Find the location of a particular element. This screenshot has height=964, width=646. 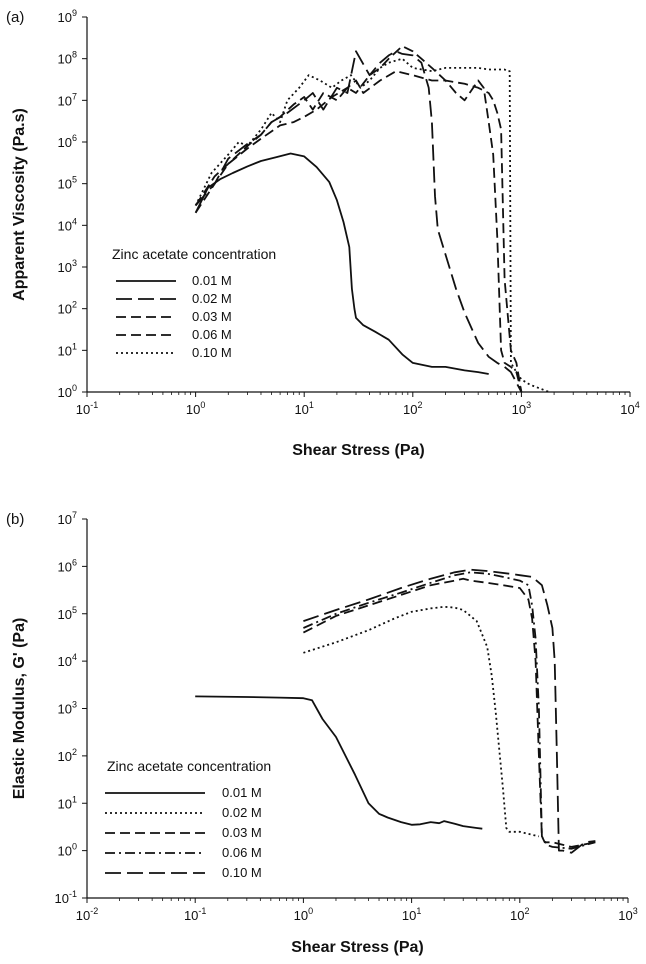

series-line-0-10-M is located at coordinates (449, 711).